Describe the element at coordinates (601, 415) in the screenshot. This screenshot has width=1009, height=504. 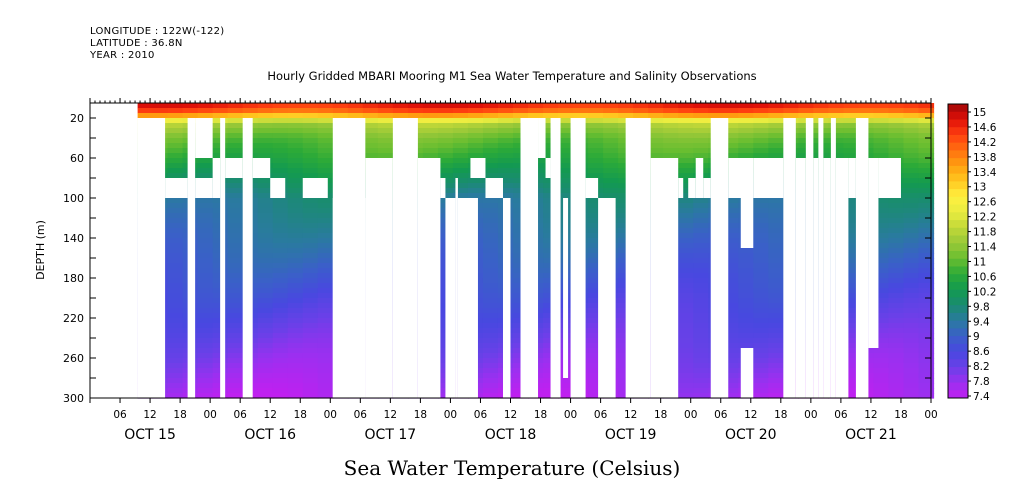
I see `x-tick-label: 06` at that location.